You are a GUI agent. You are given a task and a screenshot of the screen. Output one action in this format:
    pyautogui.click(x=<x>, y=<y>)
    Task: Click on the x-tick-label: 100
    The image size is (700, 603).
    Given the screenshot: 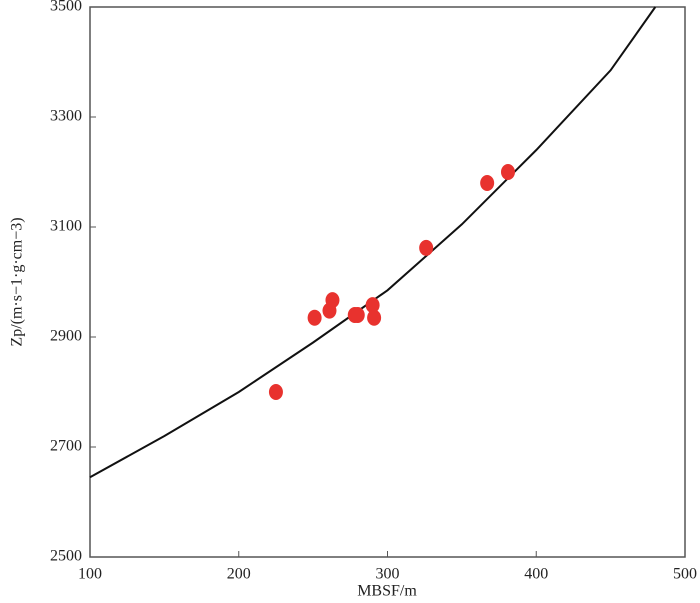 What is the action you would take?
    pyautogui.click(x=90, y=574)
    